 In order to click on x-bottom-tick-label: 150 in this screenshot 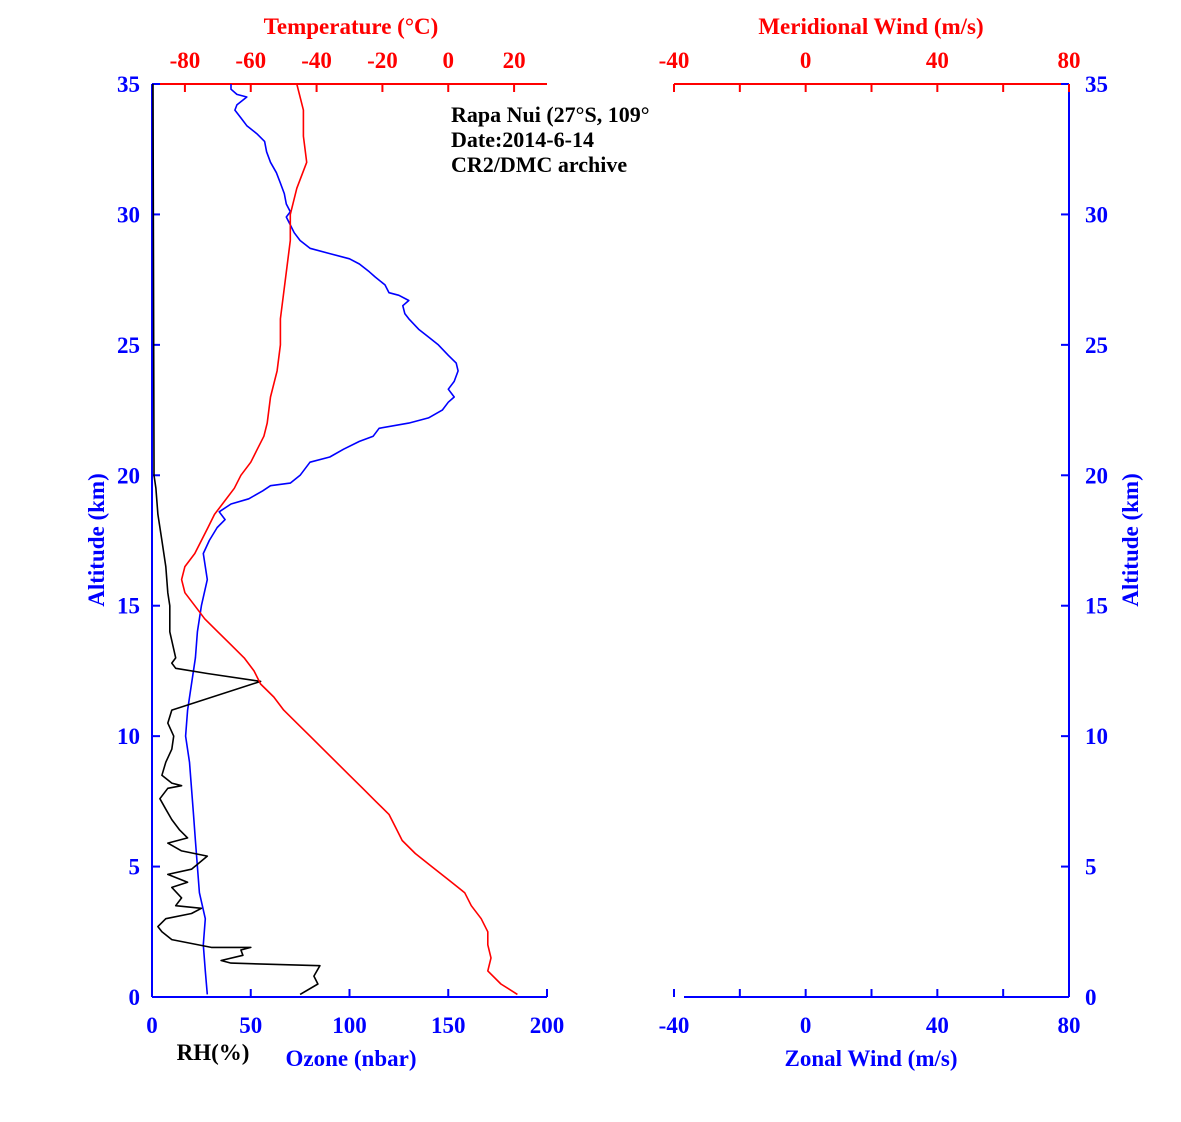, I will do `click(448, 1025)`.